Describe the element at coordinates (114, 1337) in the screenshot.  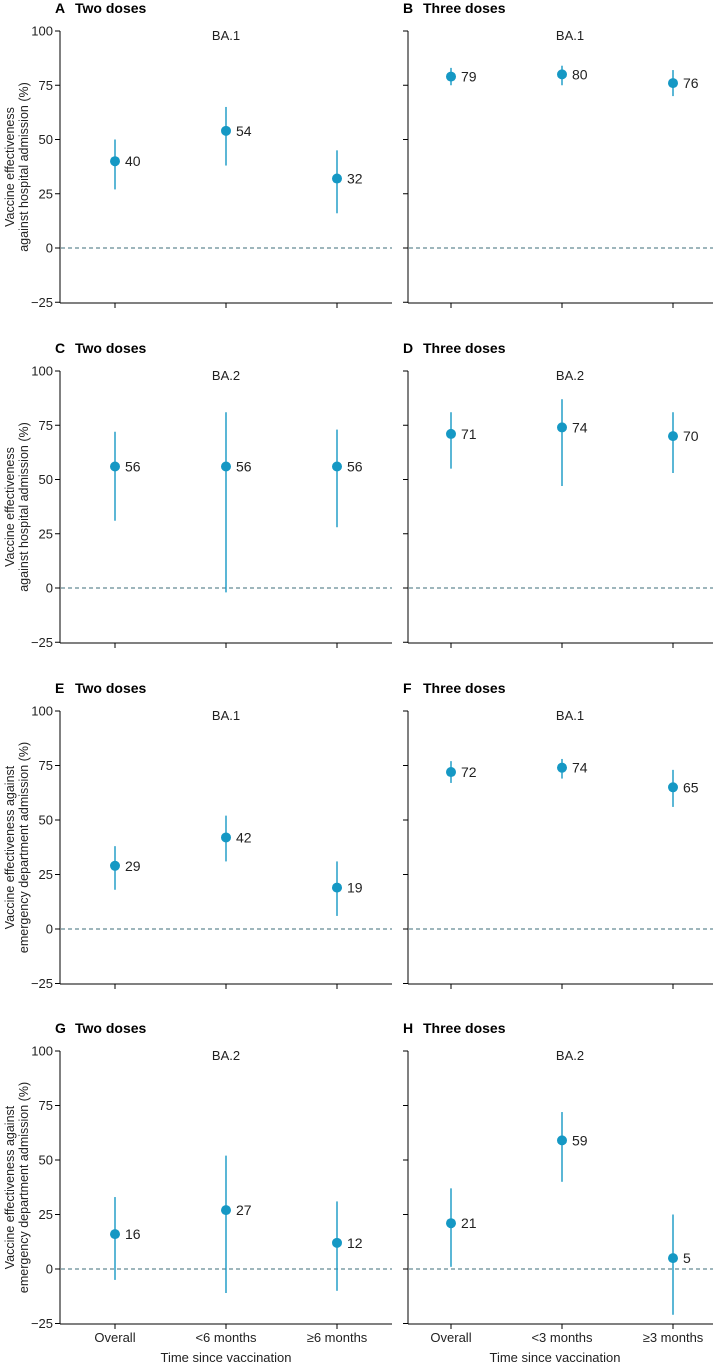
I see `x-tick-label: Overall` at that location.